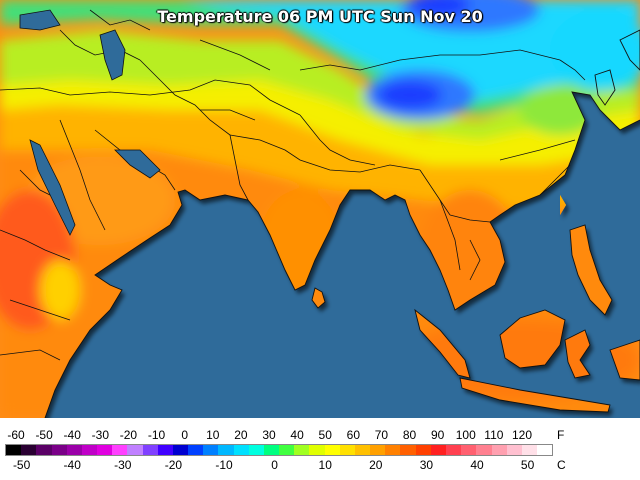 This screenshot has width=640, height=480. Describe the element at coordinates (100, 435) in the screenshot. I see `fahrenheit-tick: -30` at that location.